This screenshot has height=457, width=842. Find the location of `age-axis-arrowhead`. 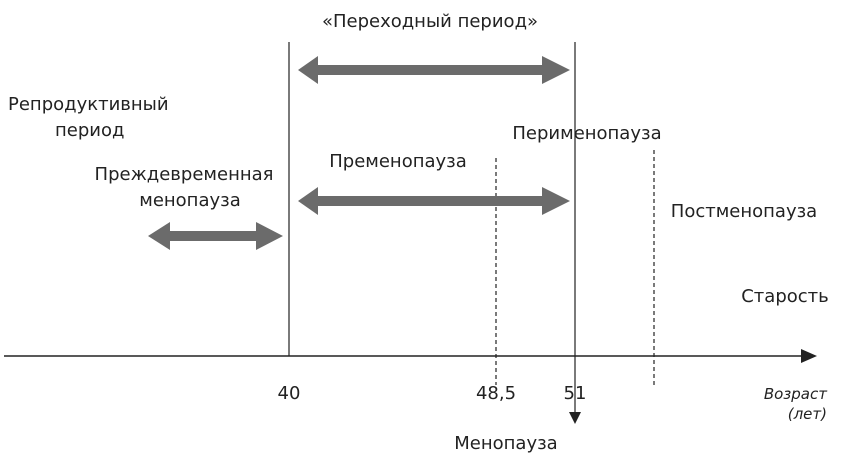

age-axis-arrowhead is located at coordinates (809, 356).